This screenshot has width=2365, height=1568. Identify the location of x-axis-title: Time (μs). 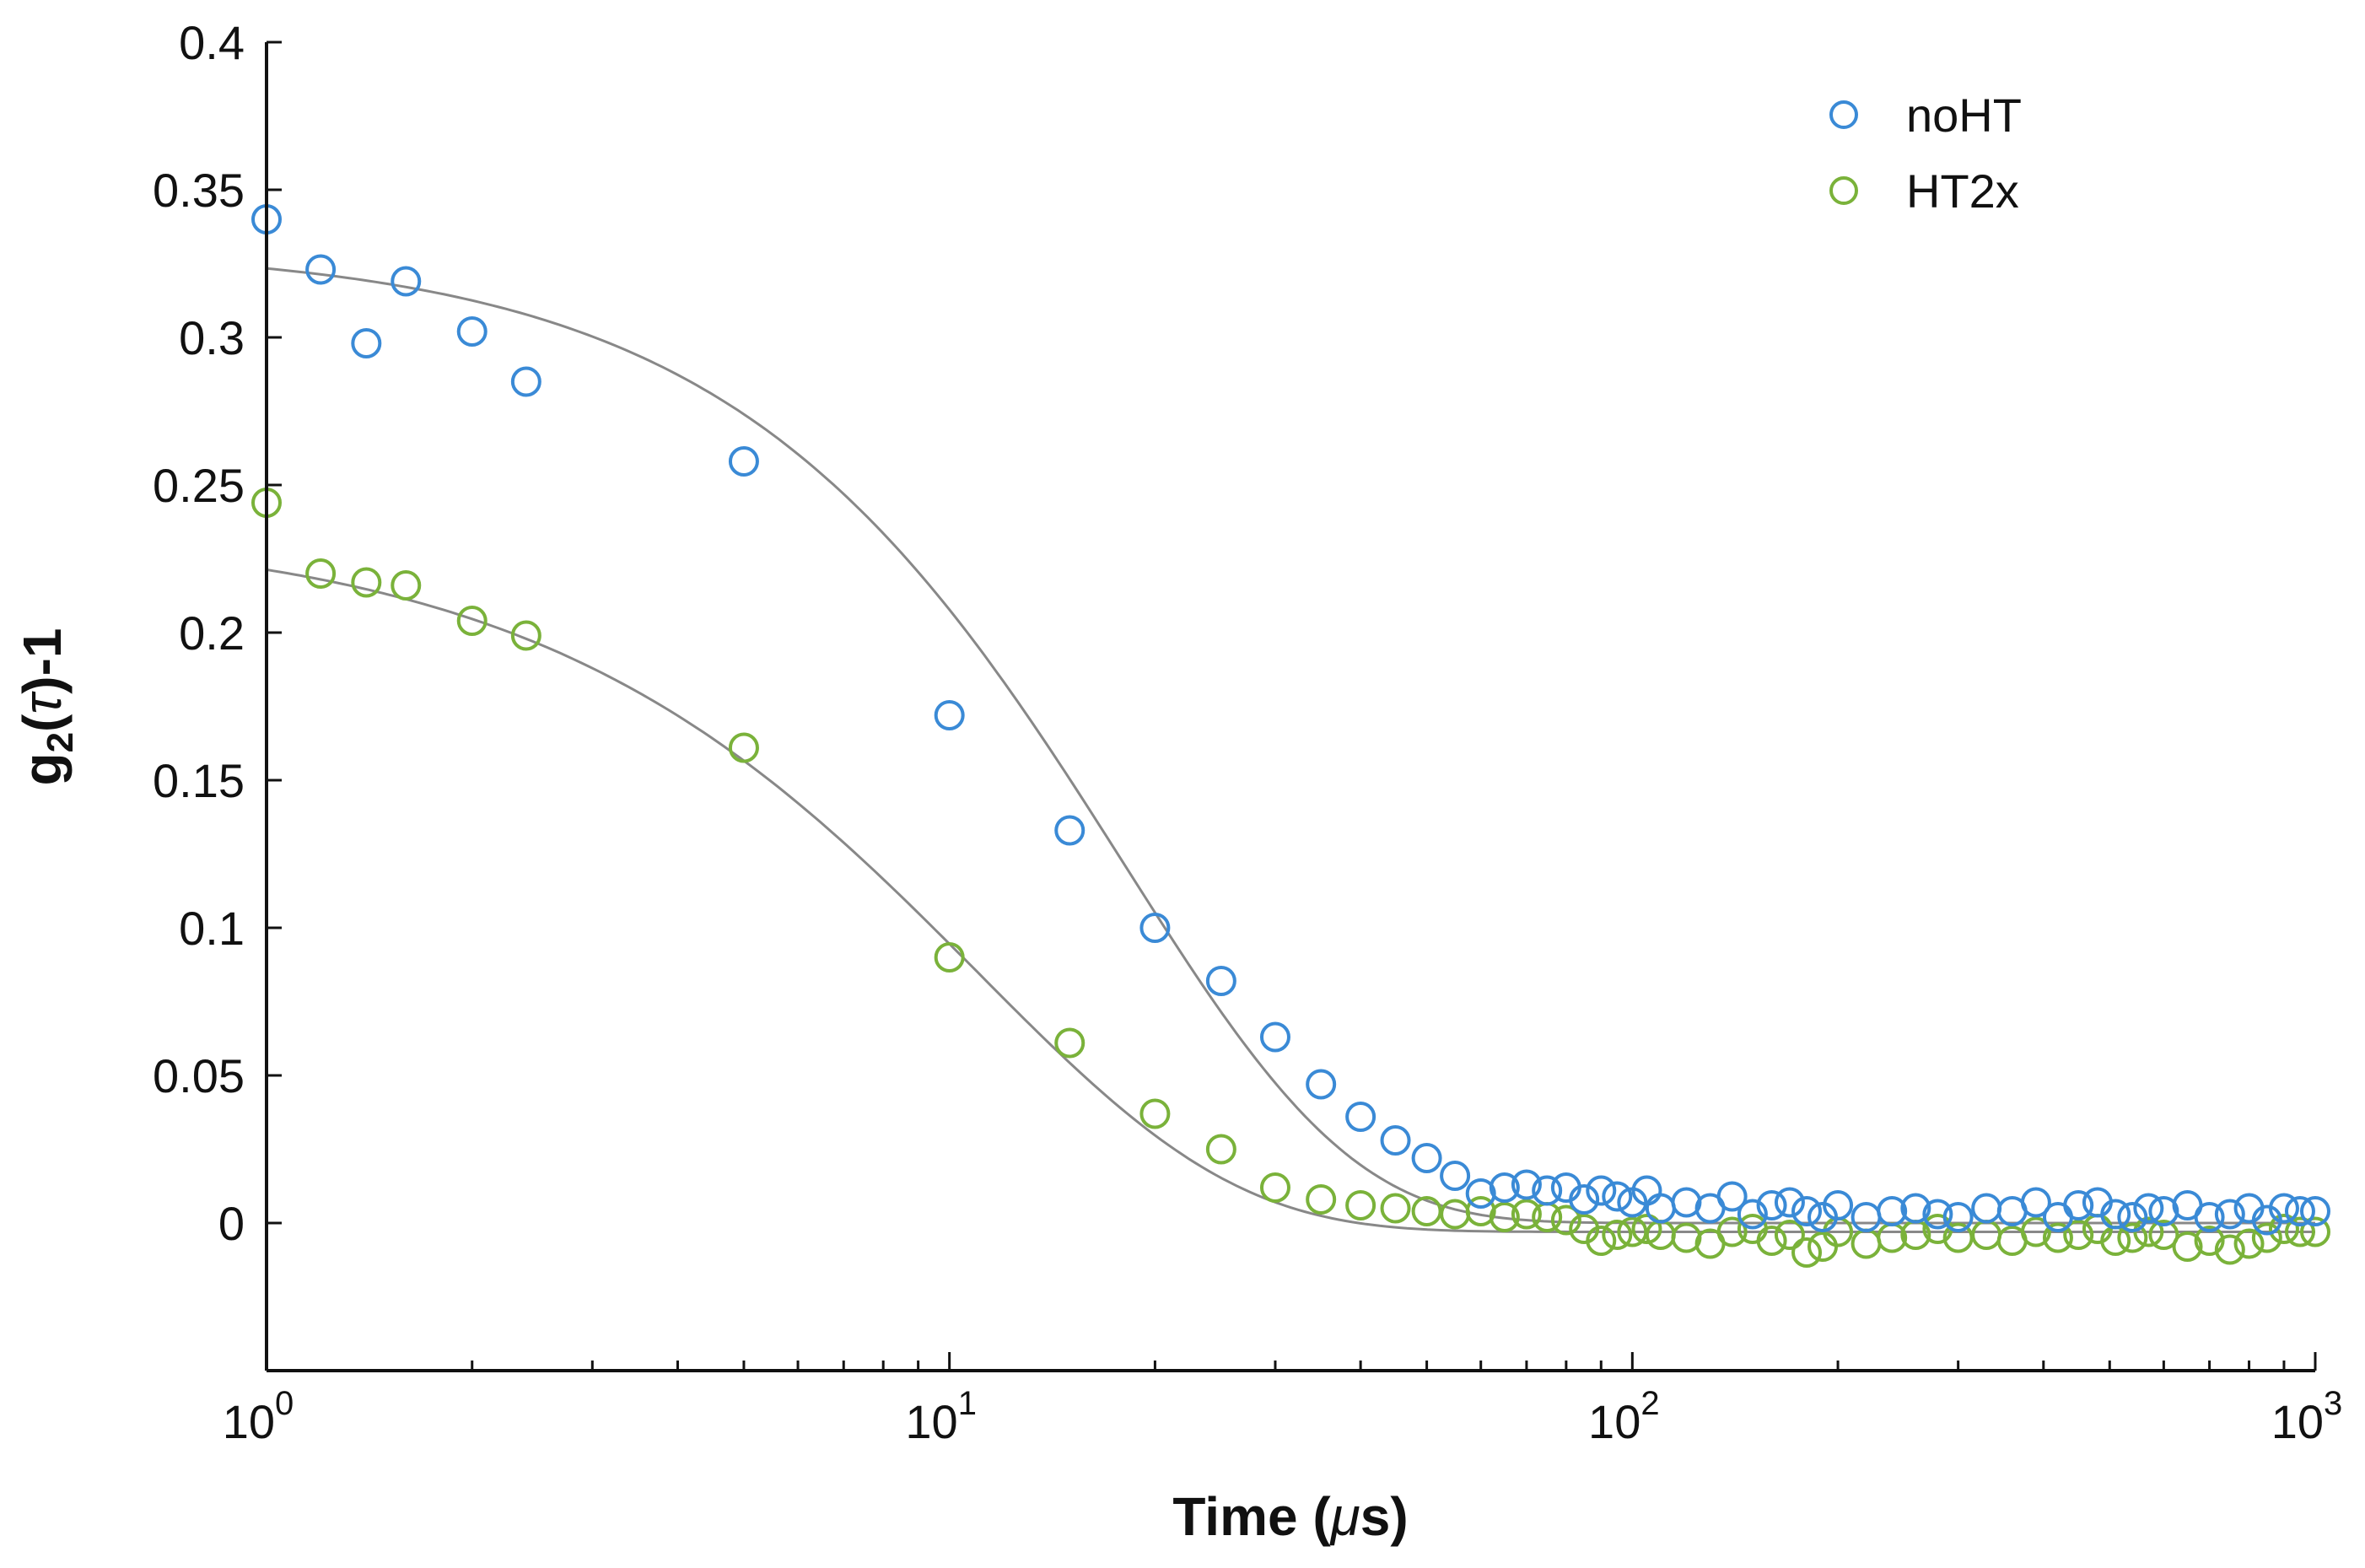
(1290, 1516).